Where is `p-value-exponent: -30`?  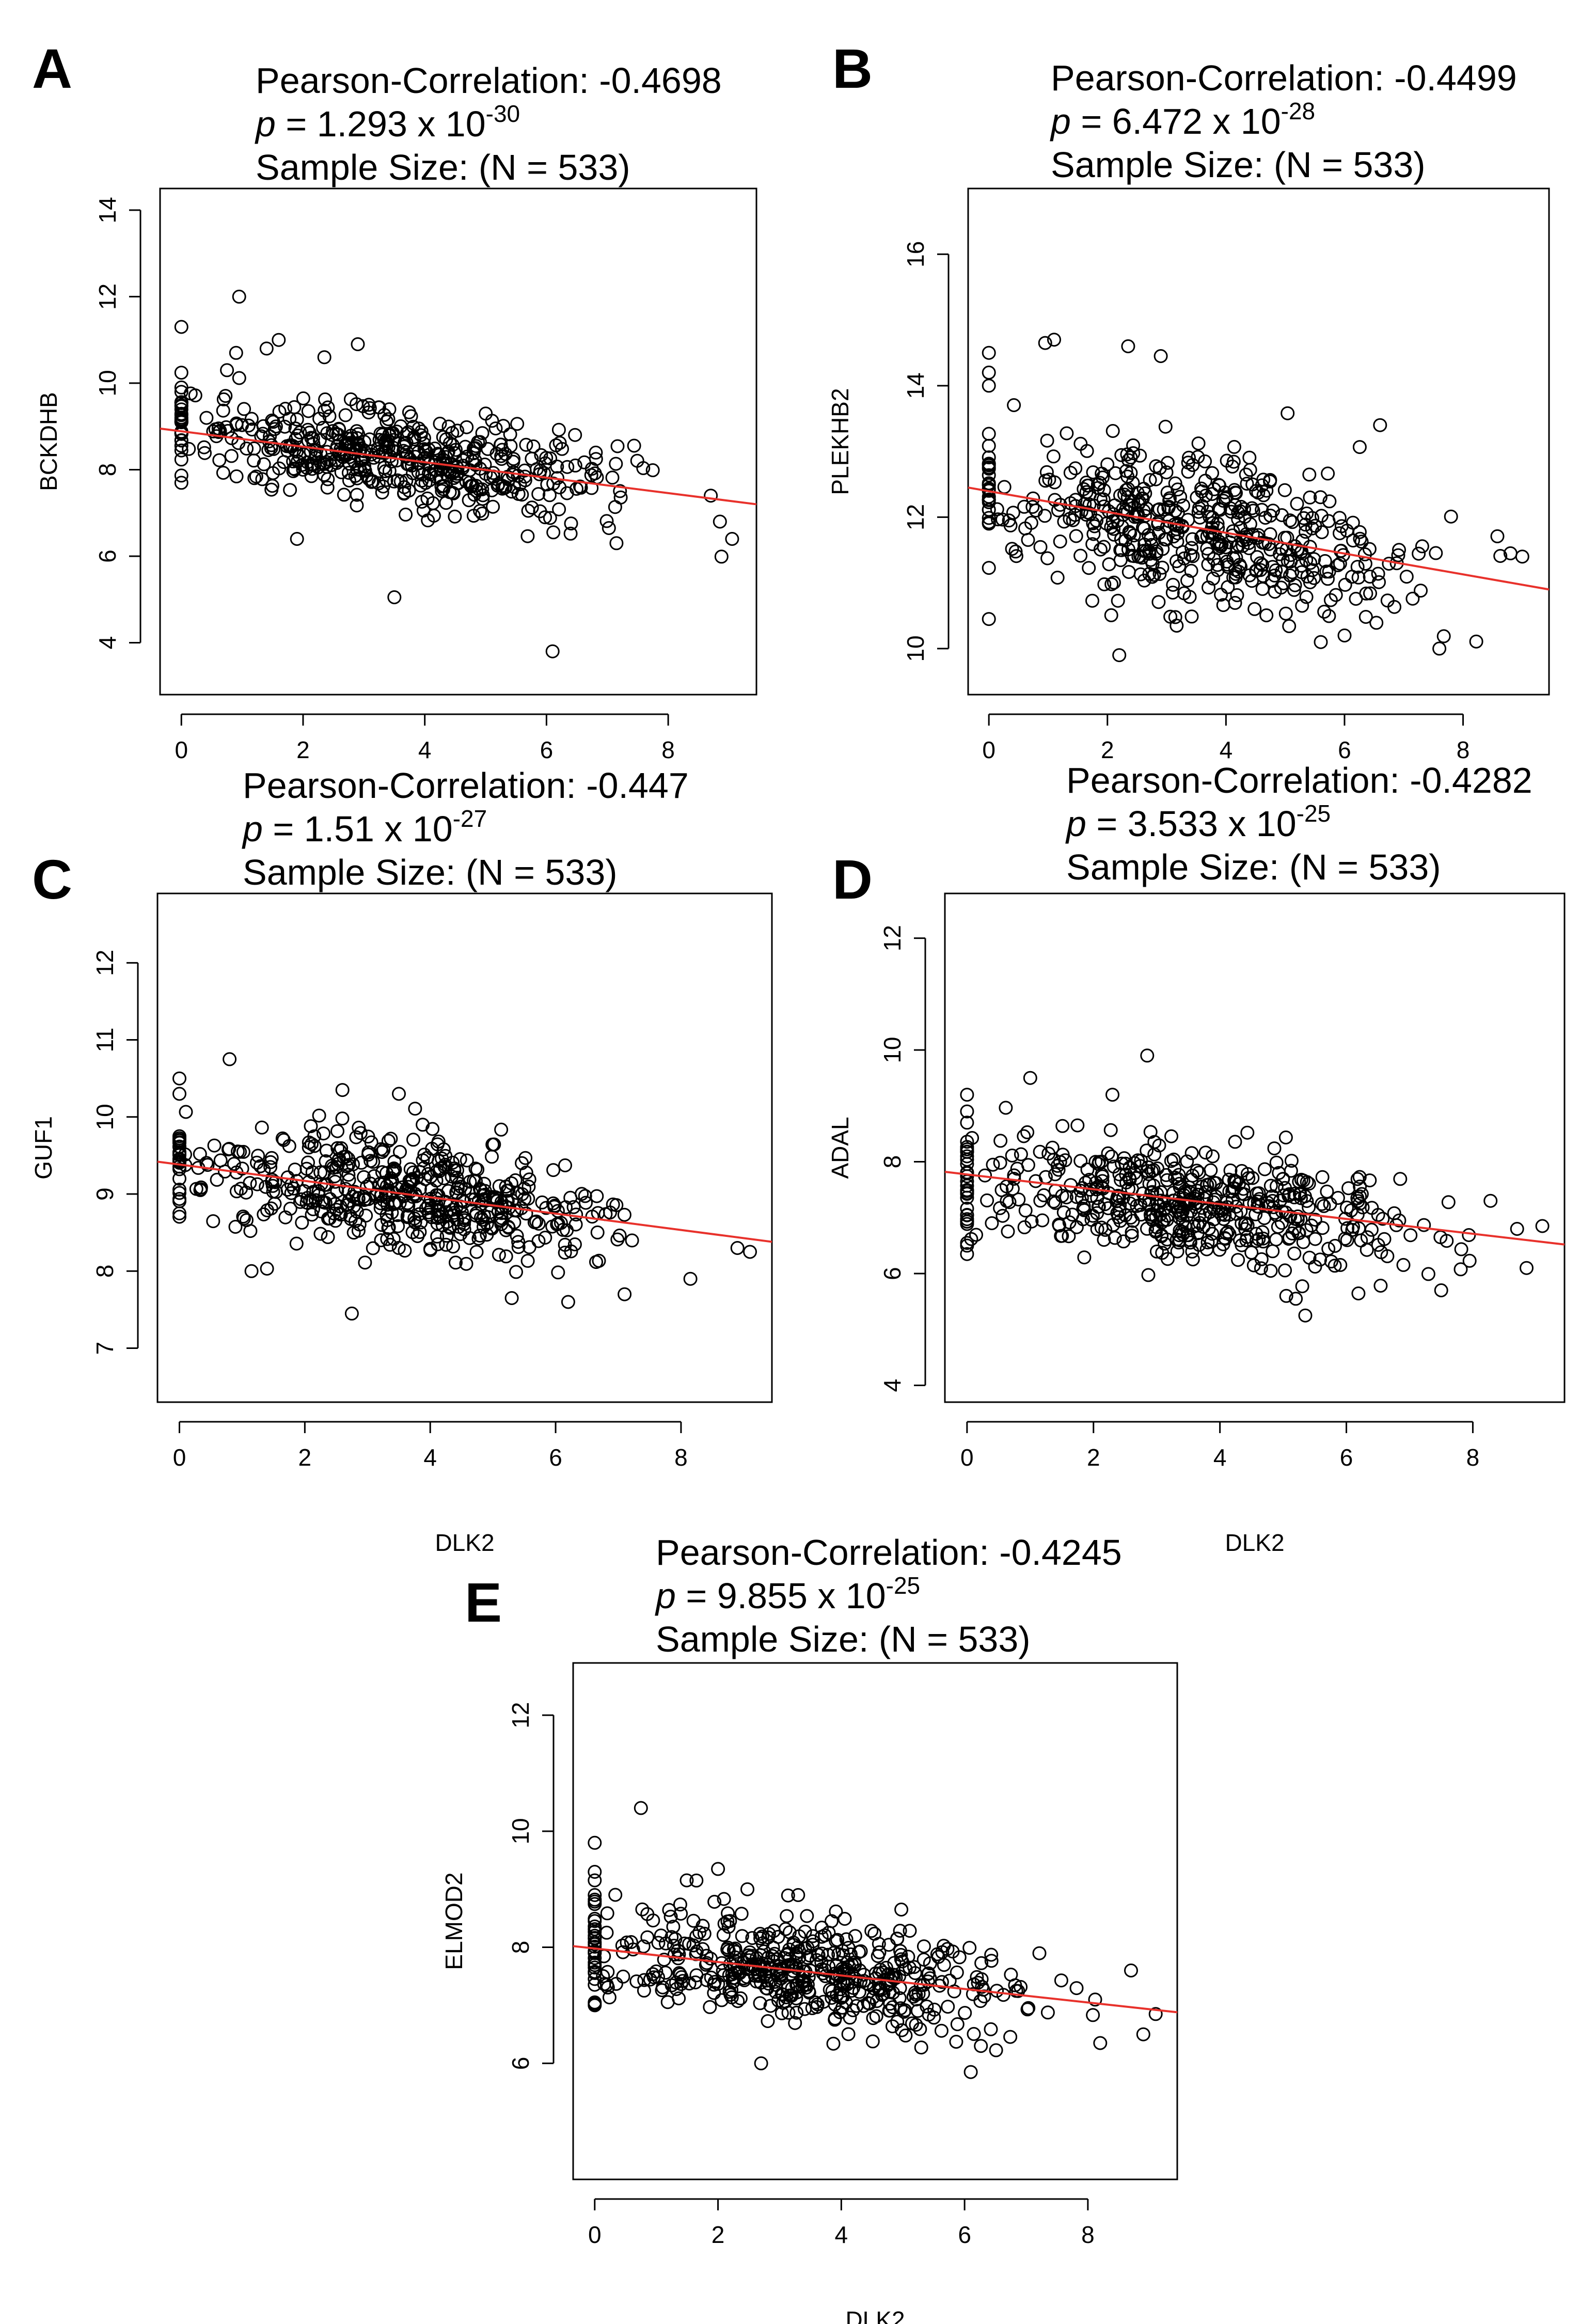
p-value-exponent: -30 is located at coordinates (503, 114).